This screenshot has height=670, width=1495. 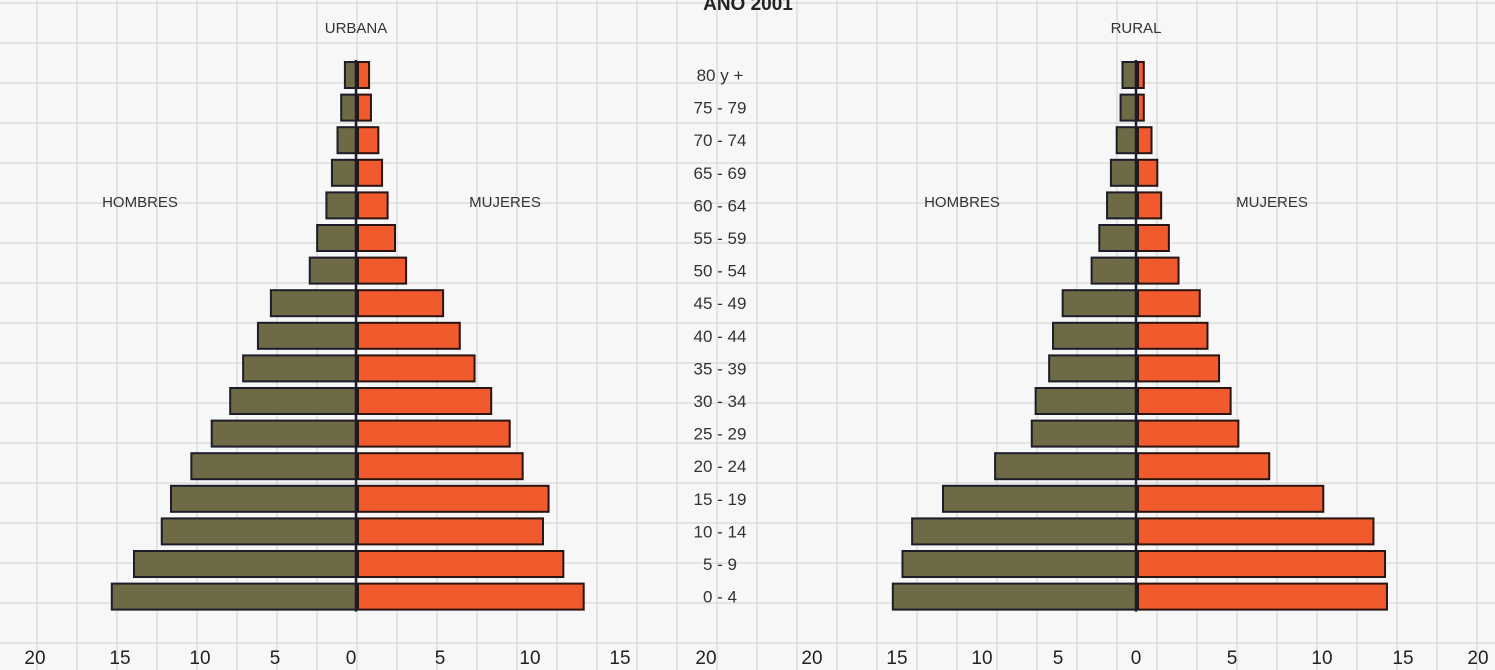 What do you see at coordinates (1232, 658) in the screenshot?
I see `rural-tick-label-5: 5` at bounding box center [1232, 658].